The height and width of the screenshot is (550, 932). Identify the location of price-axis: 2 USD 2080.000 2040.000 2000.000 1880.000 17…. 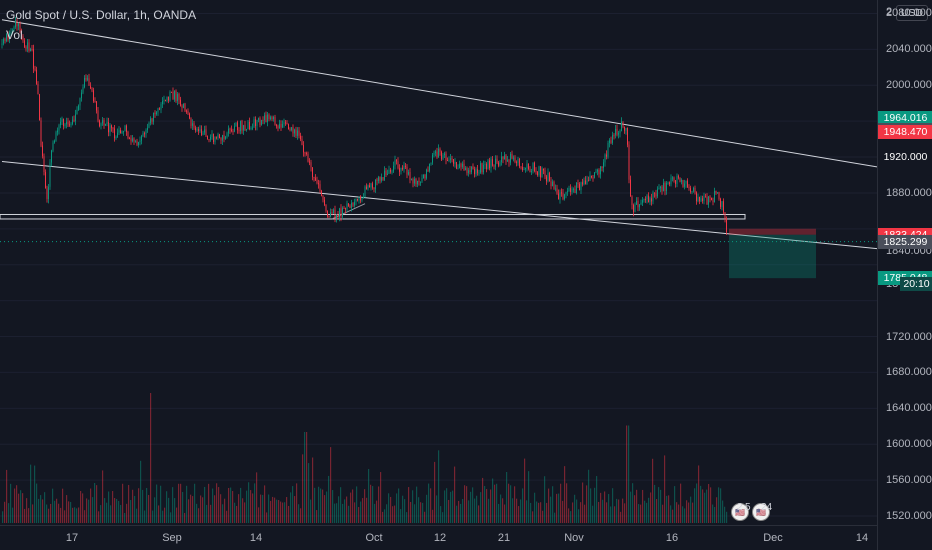
(904, 275).